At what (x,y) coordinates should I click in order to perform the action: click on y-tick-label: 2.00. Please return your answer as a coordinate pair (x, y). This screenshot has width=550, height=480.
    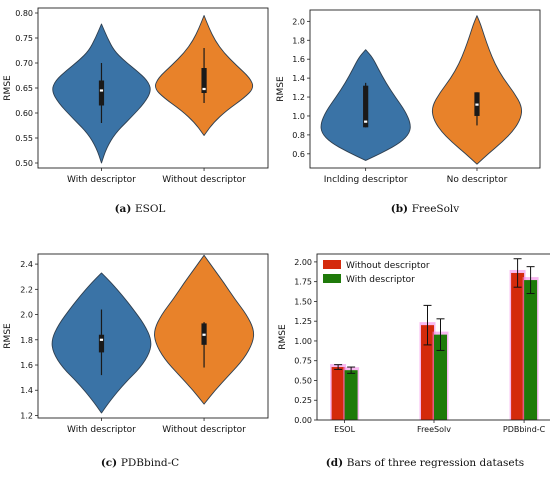
    Looking at the image, I should click on (303, 262).